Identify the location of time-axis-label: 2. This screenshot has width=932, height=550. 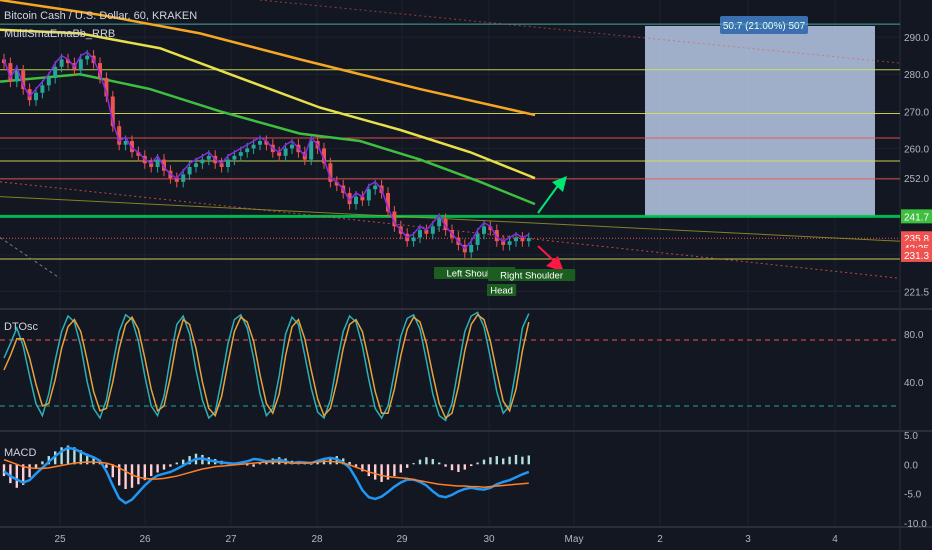
(660, 539).